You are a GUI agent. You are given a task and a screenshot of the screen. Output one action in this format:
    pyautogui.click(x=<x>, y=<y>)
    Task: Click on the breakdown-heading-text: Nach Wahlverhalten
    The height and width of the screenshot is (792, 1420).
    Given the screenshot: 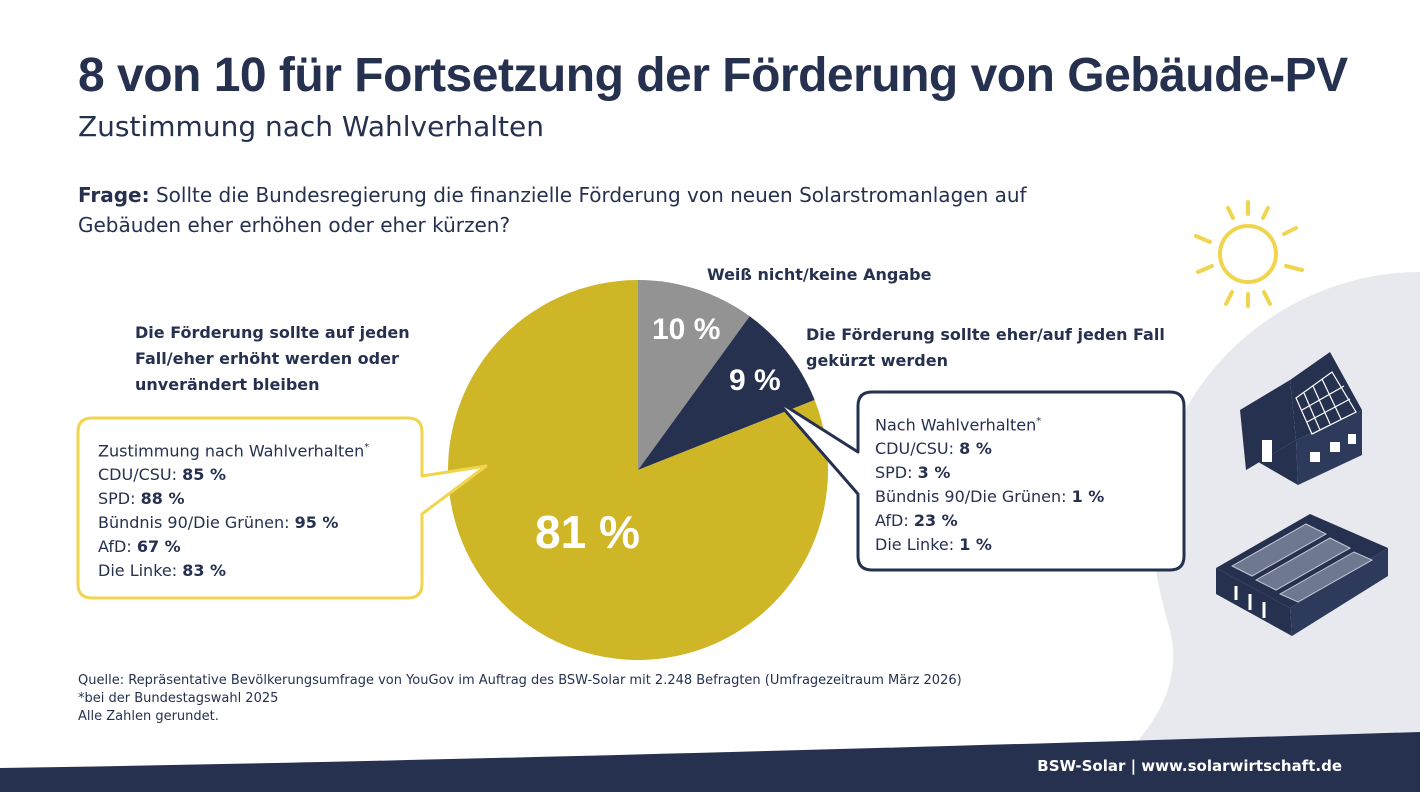 What is the action you would take?
    pyautogui.click(x=956, y=425)
    